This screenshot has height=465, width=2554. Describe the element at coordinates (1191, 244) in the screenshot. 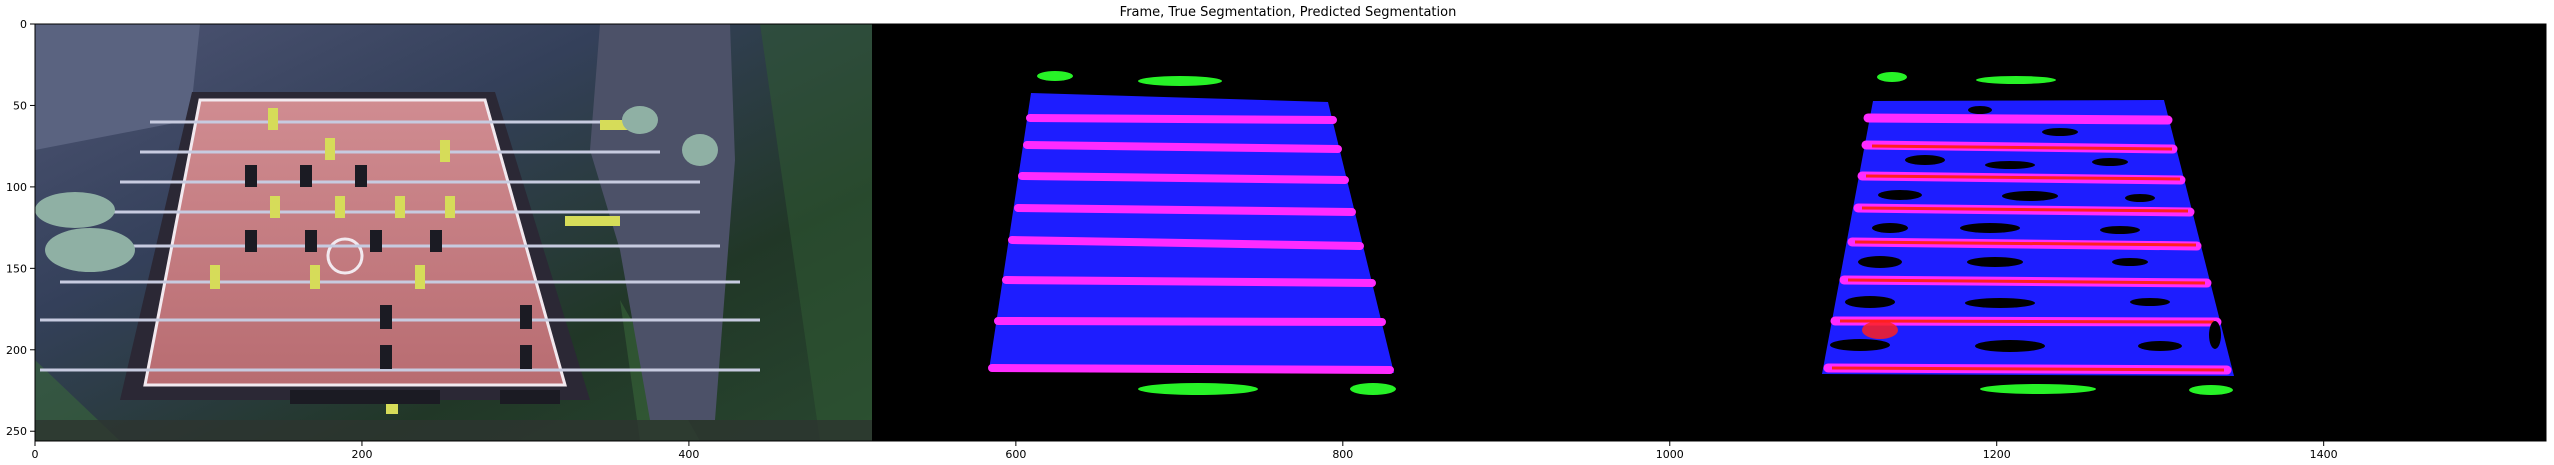

I see `true-rod-stripes` at that location.